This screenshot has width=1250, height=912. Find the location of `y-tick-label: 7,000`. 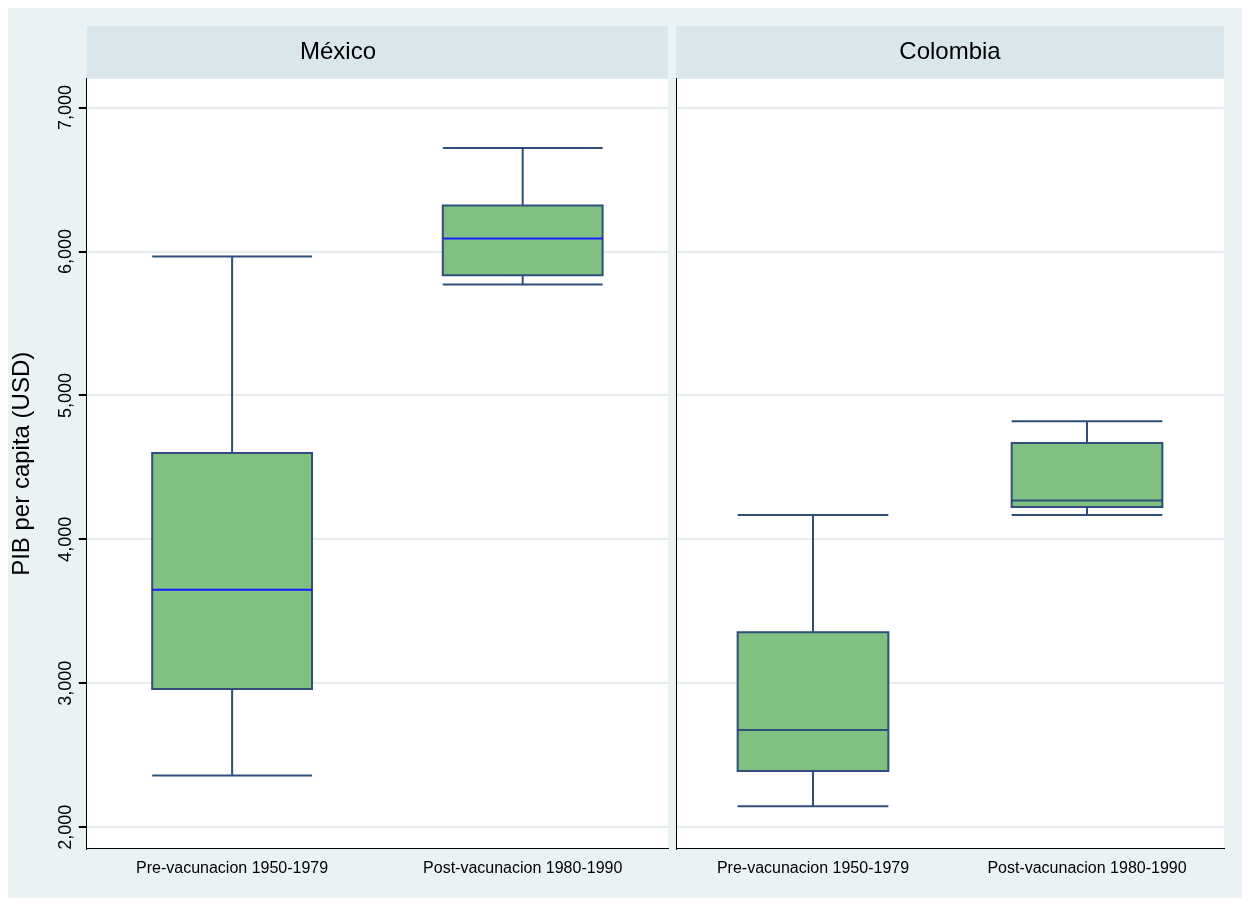

y-tick-label: 7,000 is located at coordinates (64, 108).